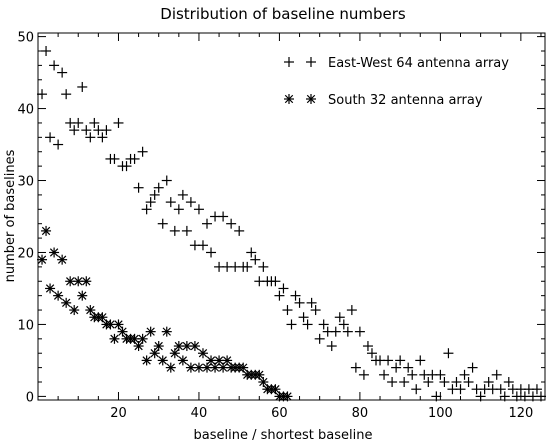 The height and width of the screenshot is (446, 547). Describe the element at coordinates (25, 325) in the screenshot. I see `y-tick-label: 10` at that location.